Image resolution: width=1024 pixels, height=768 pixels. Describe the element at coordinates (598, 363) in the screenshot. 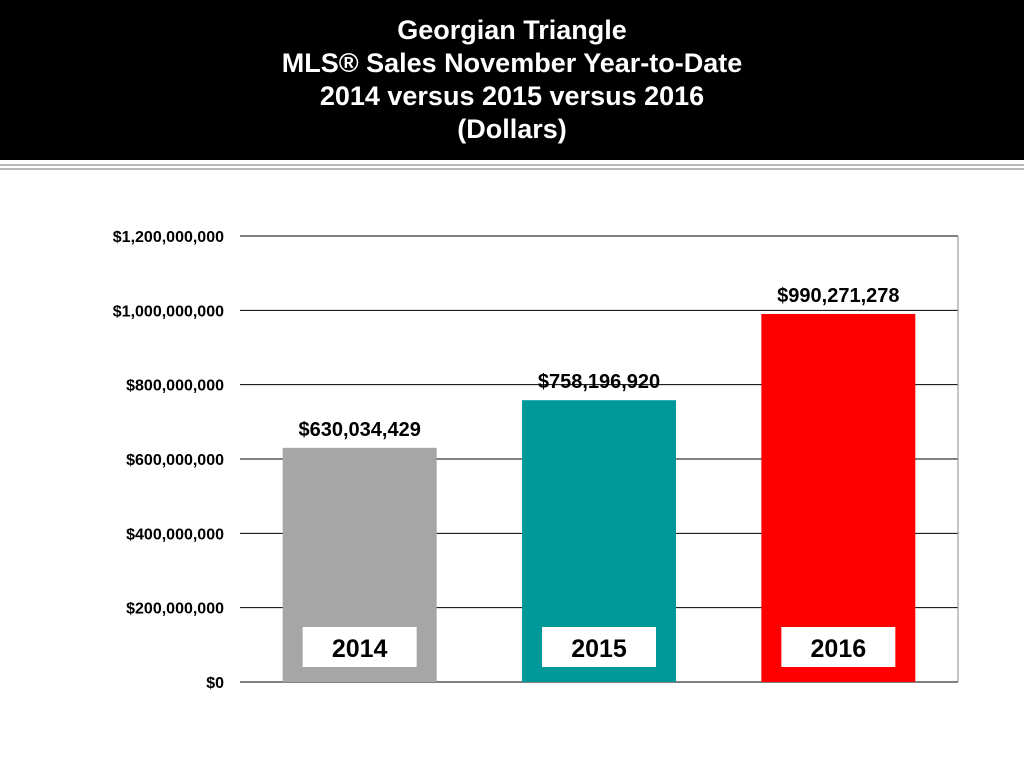

I see `data-labels: $630,034,429 $758,196,920 $990,271,278` at that location.